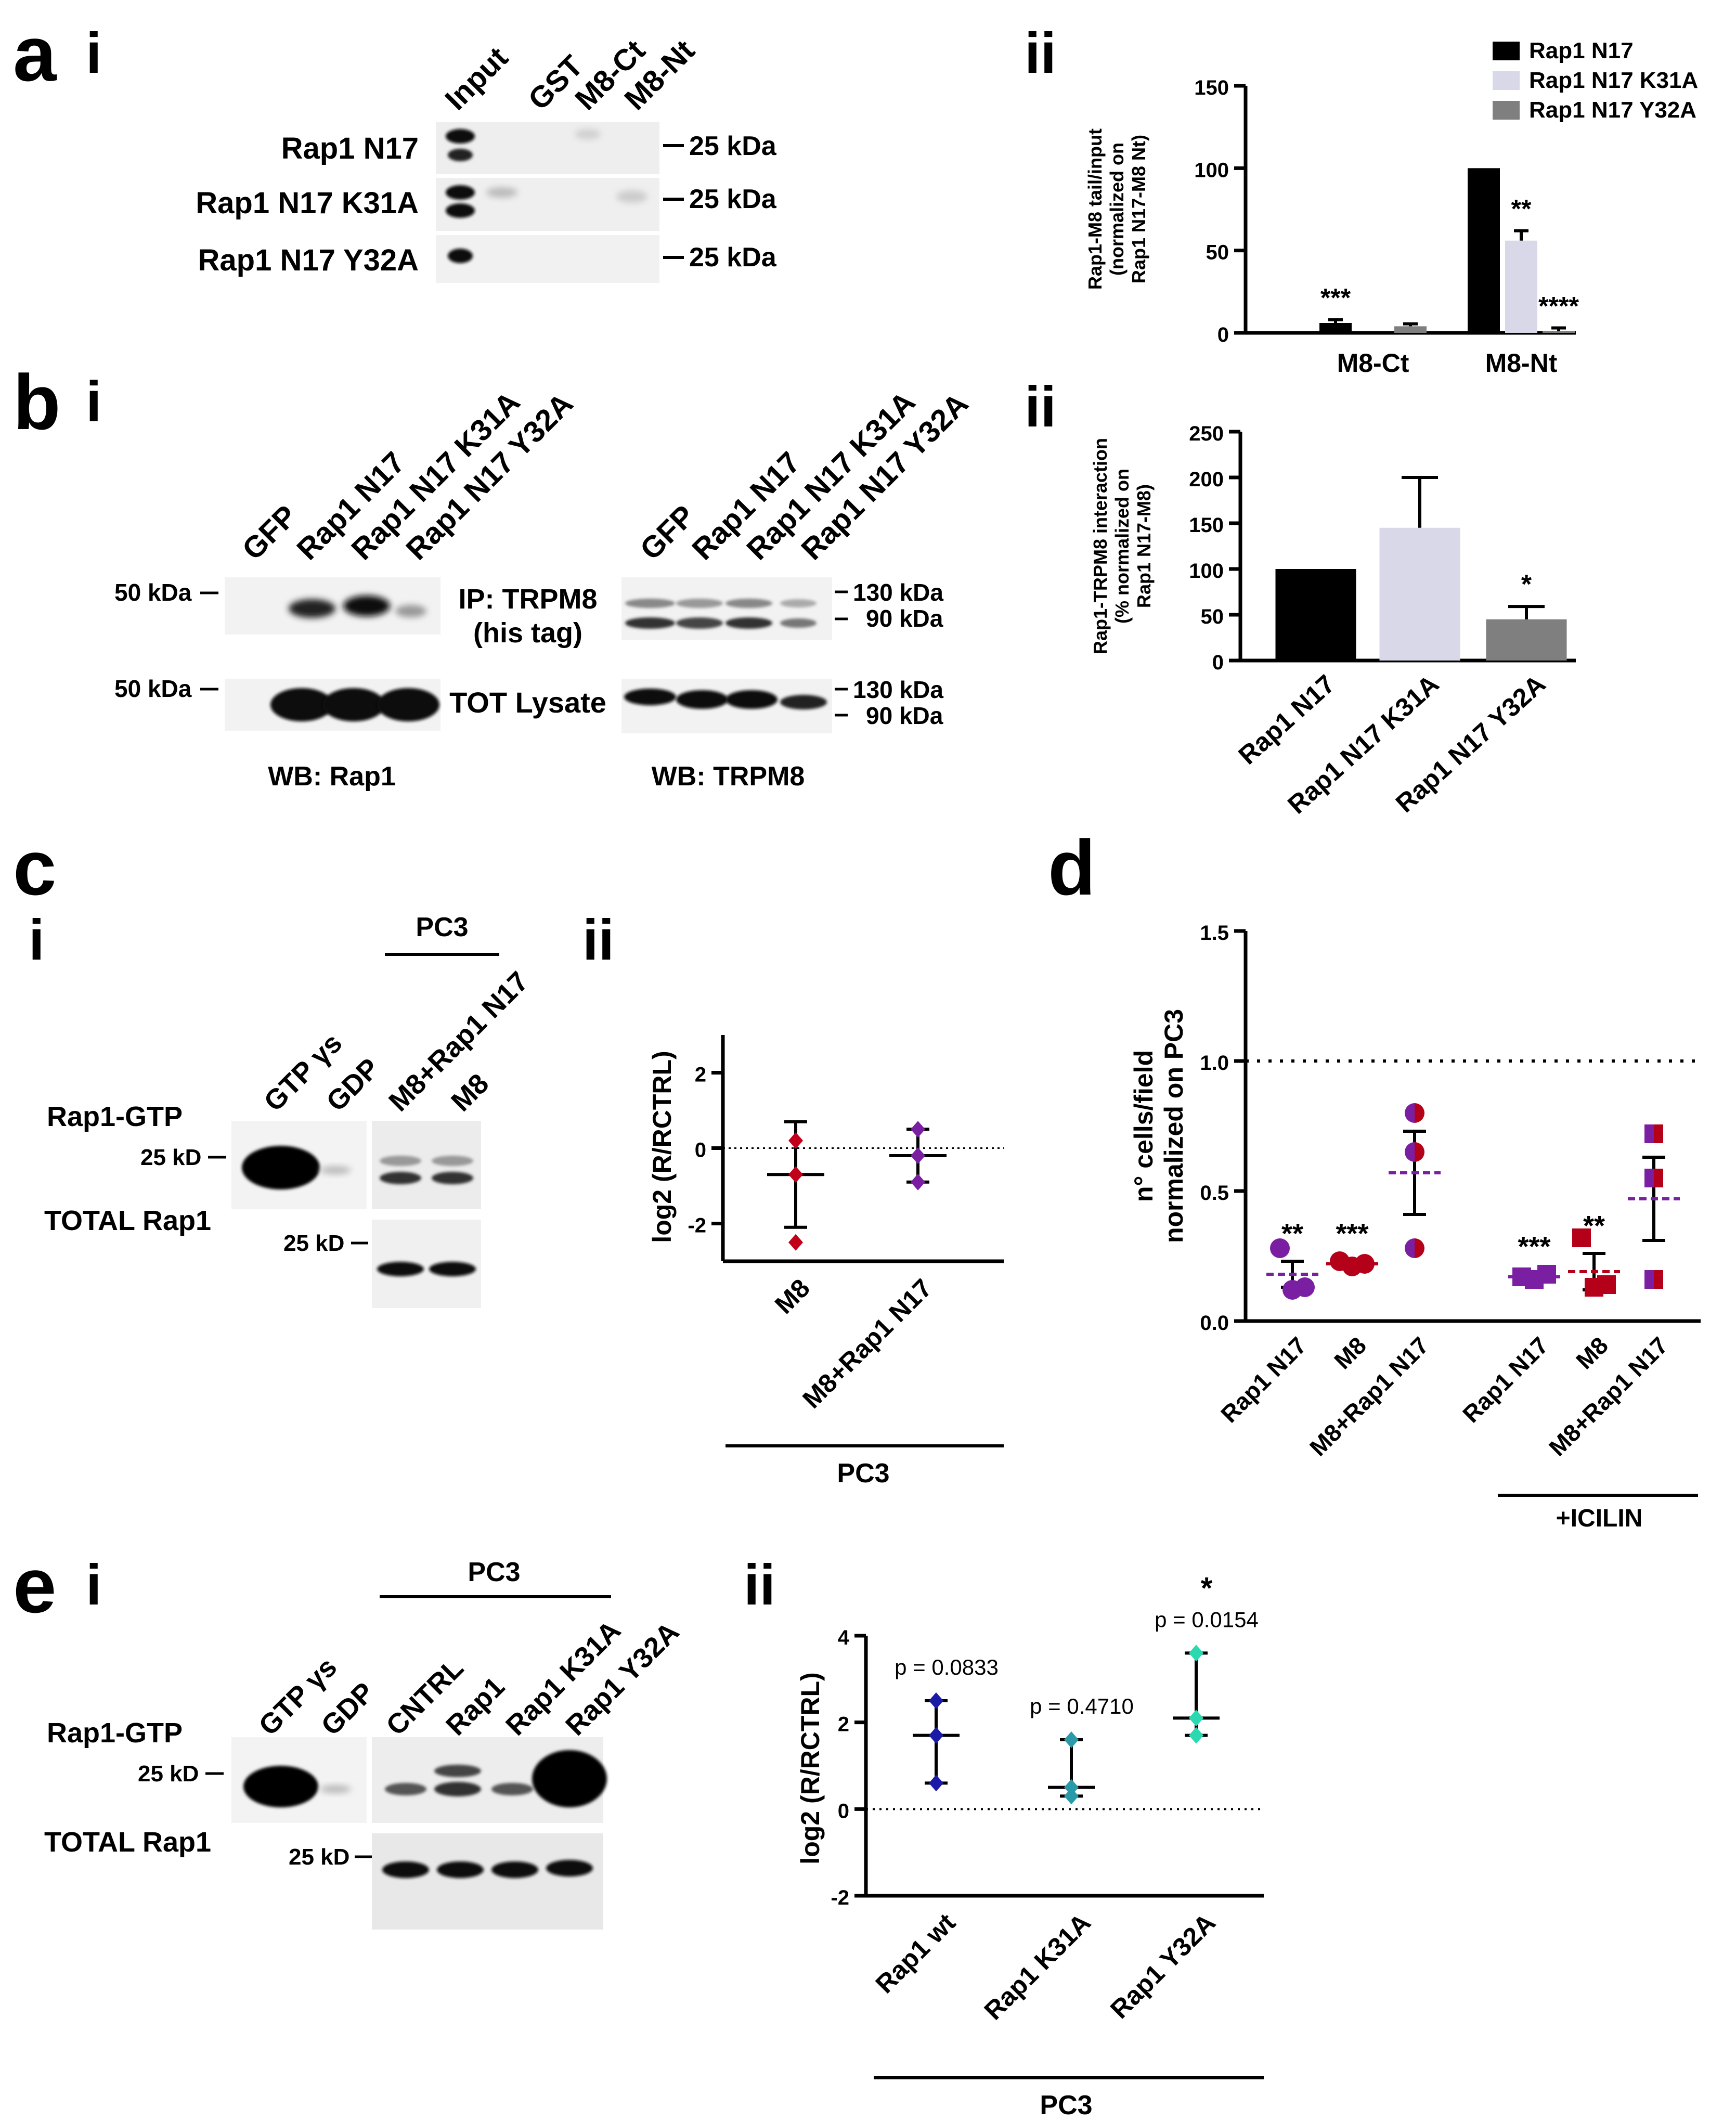 The height and width of the screenshot is (2122, 1736). I want to click on blot-b-right-markers: 130 kDa 90 kDa 130 kDa 90 kDa, so click(889, 654).